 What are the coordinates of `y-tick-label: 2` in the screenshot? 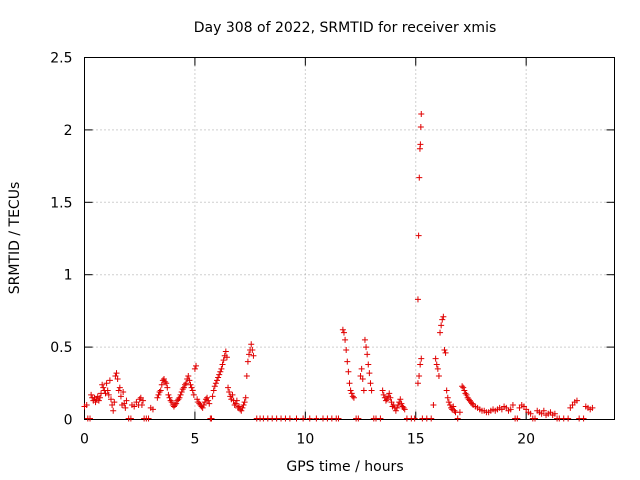 It's located at (68, 131).